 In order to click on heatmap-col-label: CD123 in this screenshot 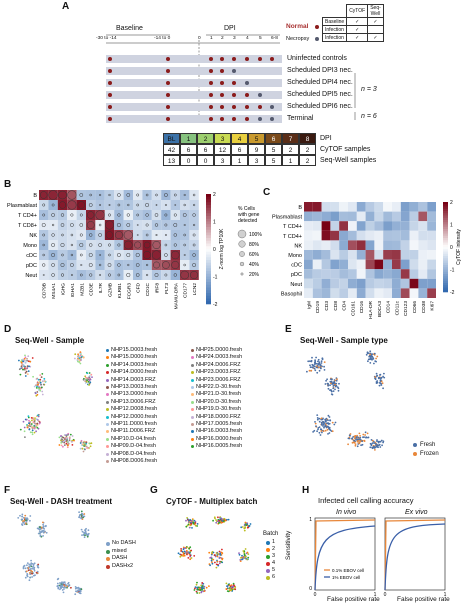, I will do `click(406, 308)`.